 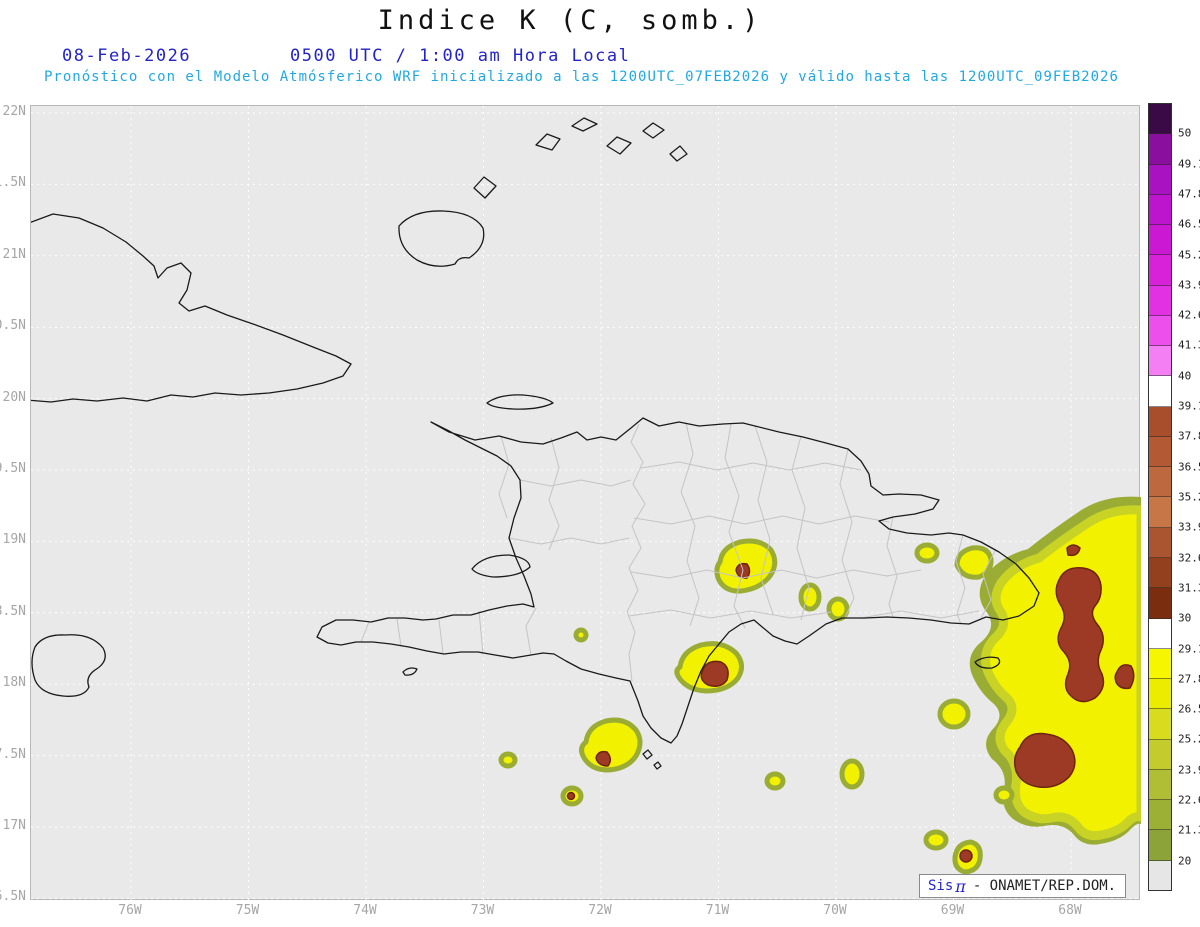 I want to click on colorbar-label: 42.6, so click(x=1189, y=315).